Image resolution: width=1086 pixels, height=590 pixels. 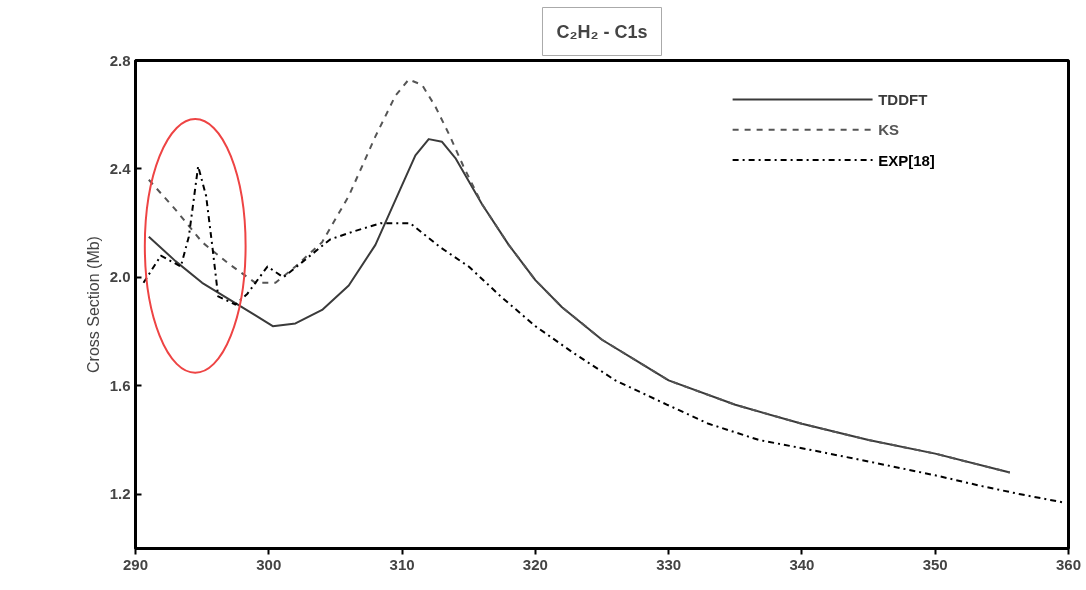 I want to click on text: KS, so click(x=889, y=130).